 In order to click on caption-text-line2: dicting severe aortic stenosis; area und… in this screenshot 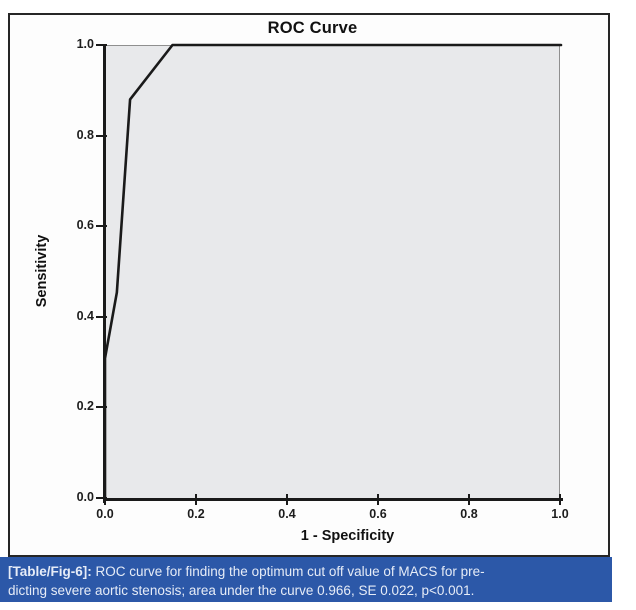, I will do `click(241, 590)`.